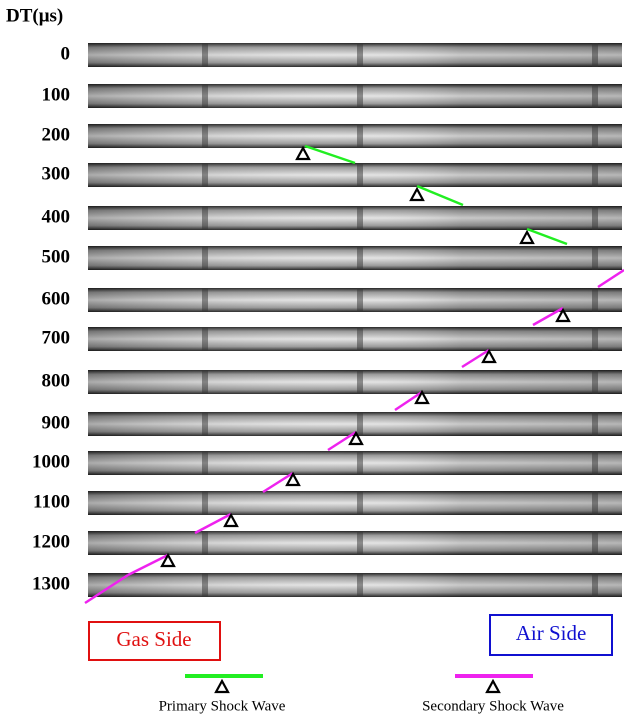 This screenshot has width=624, height=719. I want to click on row-label: 200, so click(56, 134).